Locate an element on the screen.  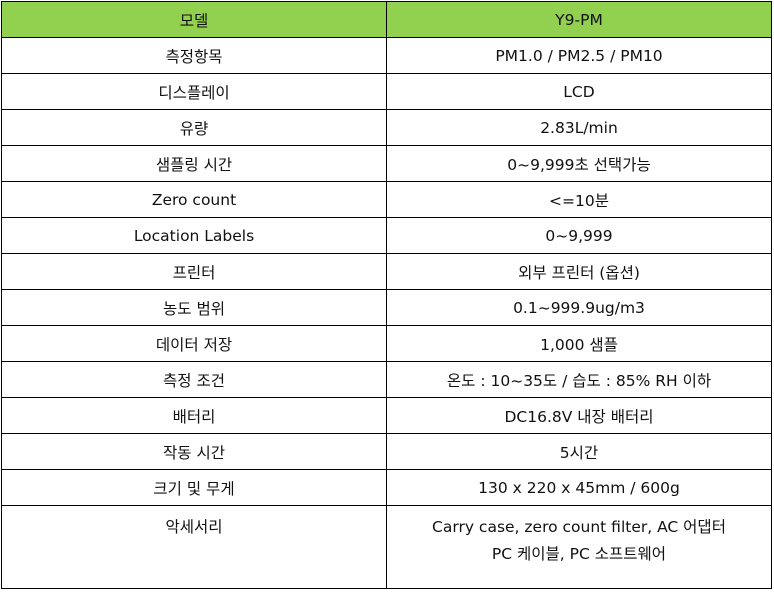
spec-label: 크기 및 무게 is located at coordinates (194, 487).